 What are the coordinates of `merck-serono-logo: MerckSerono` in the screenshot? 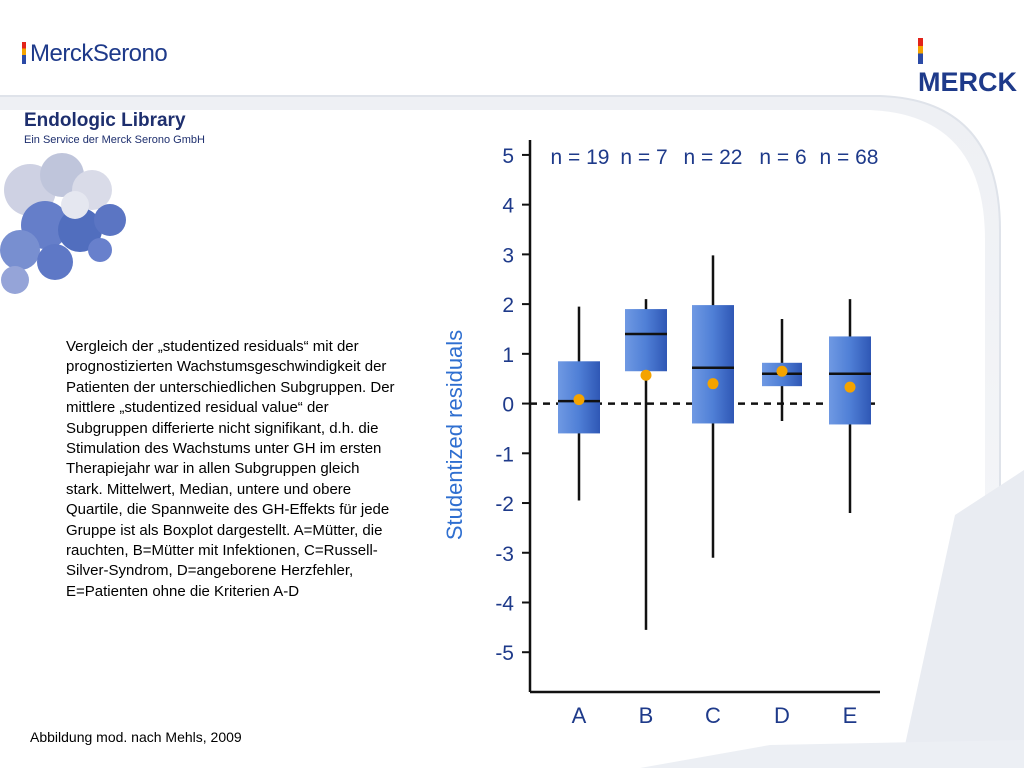 It's located at (95, 54).